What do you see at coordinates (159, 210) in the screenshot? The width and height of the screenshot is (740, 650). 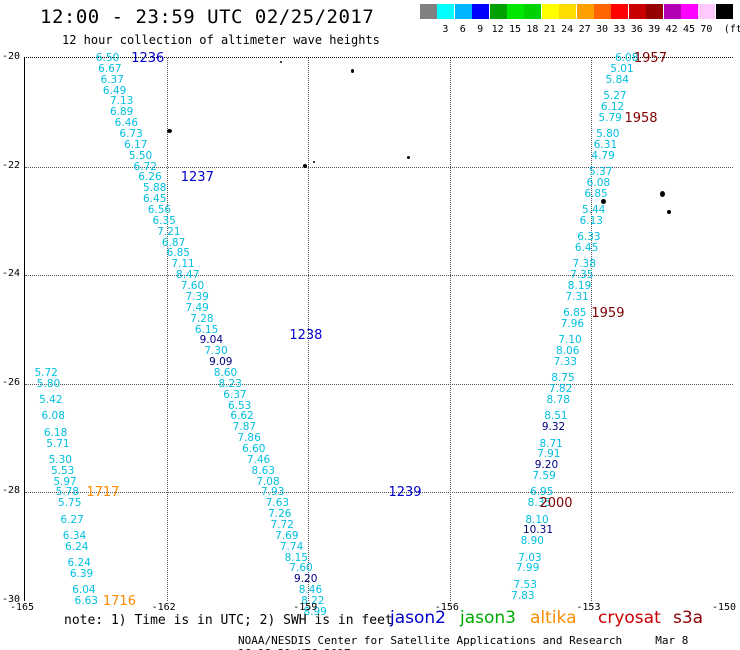 I see `wave-height-value: 6.56` at bounding box center [159, 210].